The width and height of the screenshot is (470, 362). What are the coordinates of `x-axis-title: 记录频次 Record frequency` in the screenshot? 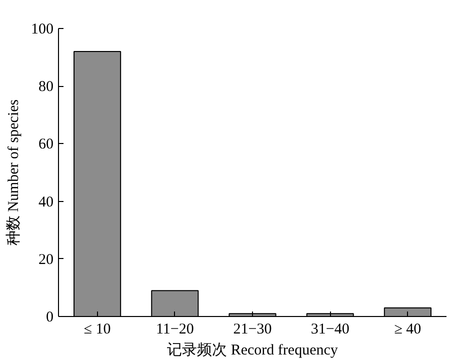 It's located at (252, 350).